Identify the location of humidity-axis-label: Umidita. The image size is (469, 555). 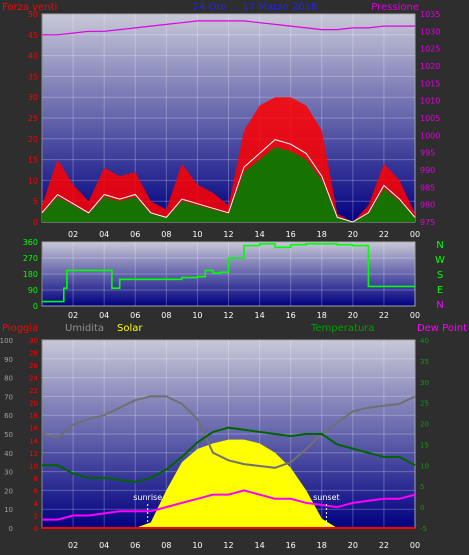
(84, 328).